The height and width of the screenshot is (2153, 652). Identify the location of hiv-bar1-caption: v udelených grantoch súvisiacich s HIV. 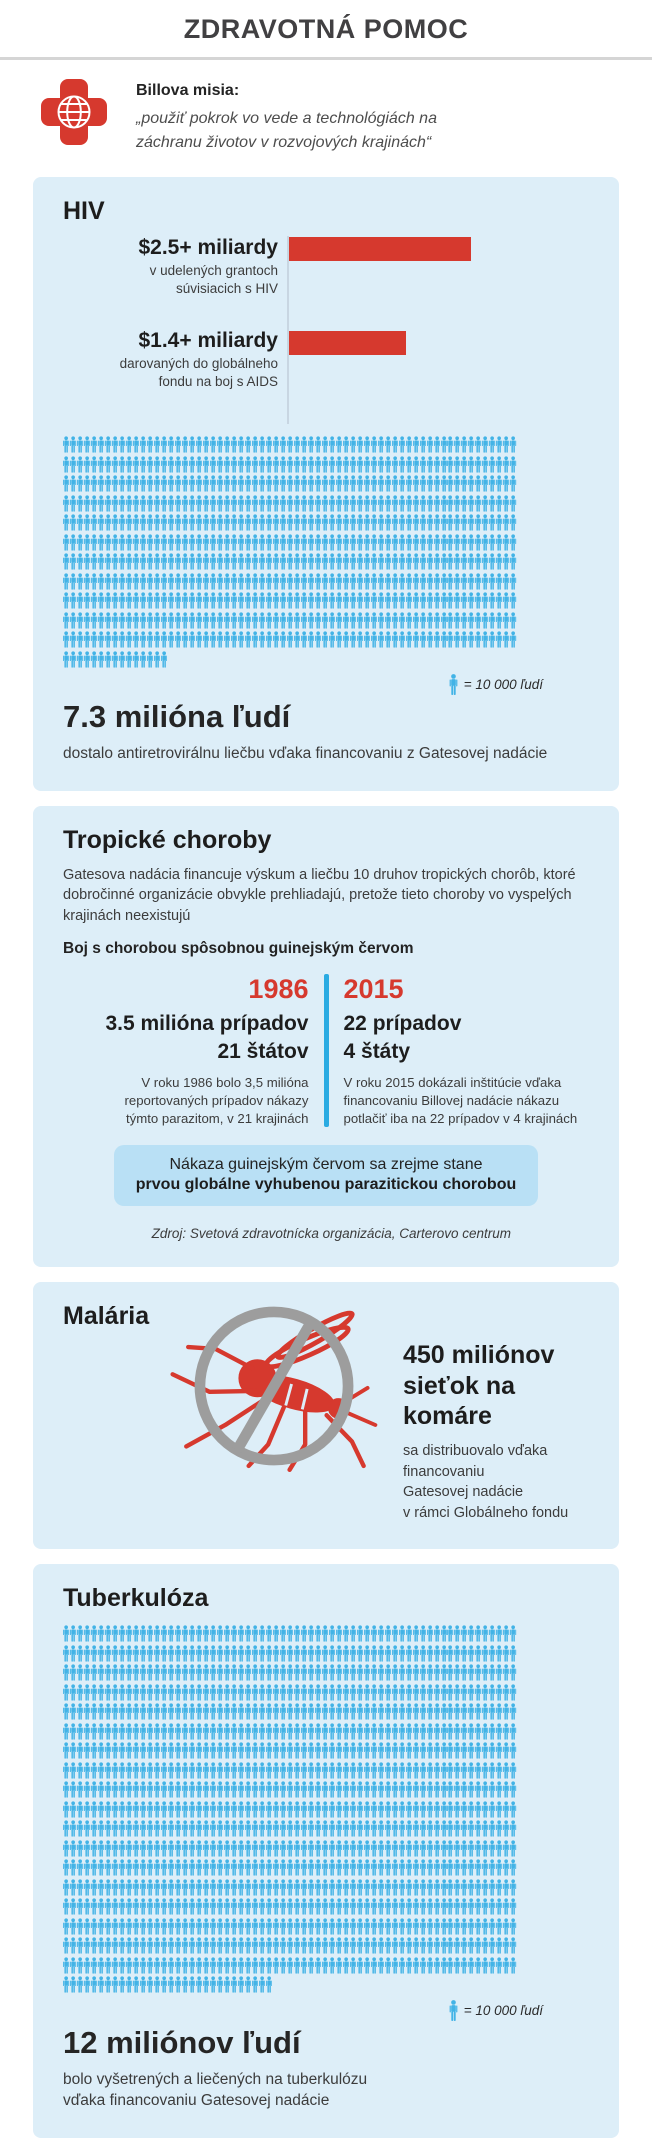
(213, 279).